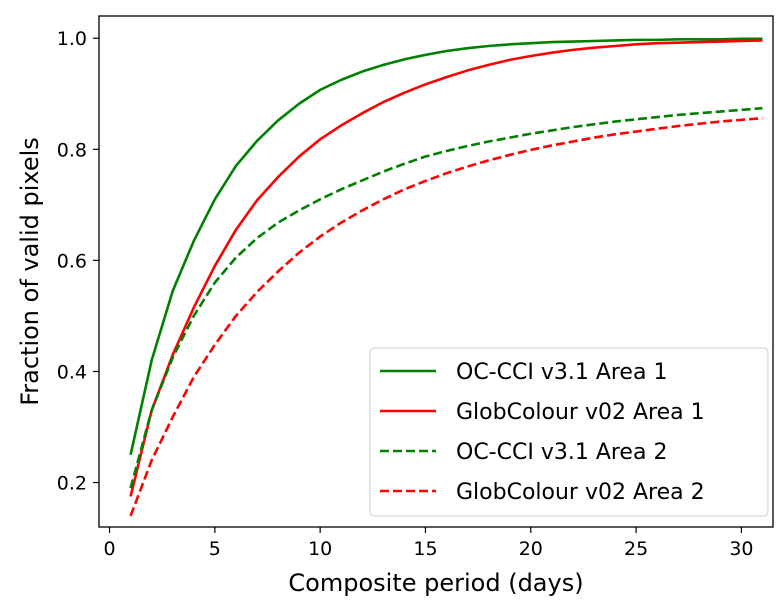  I want to click on x-axis-ticks: 0 5 10 15 20 25 30, so click(428, 543).